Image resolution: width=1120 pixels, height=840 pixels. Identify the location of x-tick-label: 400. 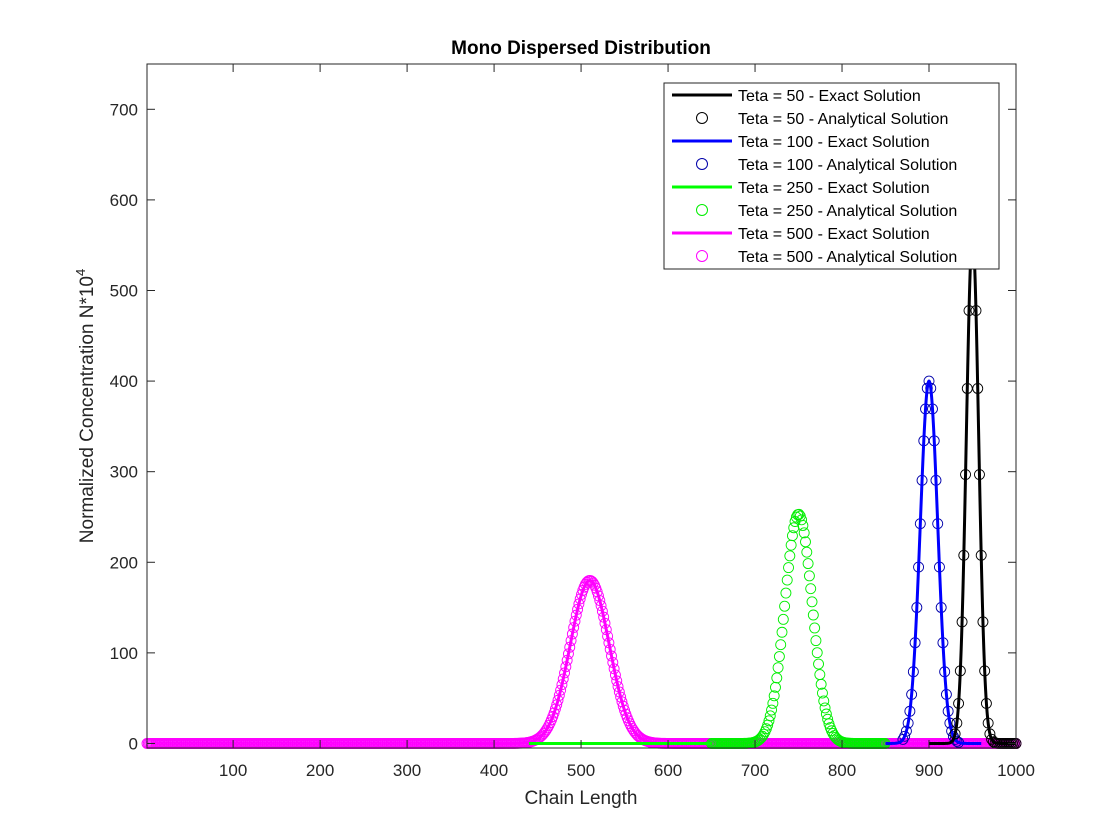
(494, 770).